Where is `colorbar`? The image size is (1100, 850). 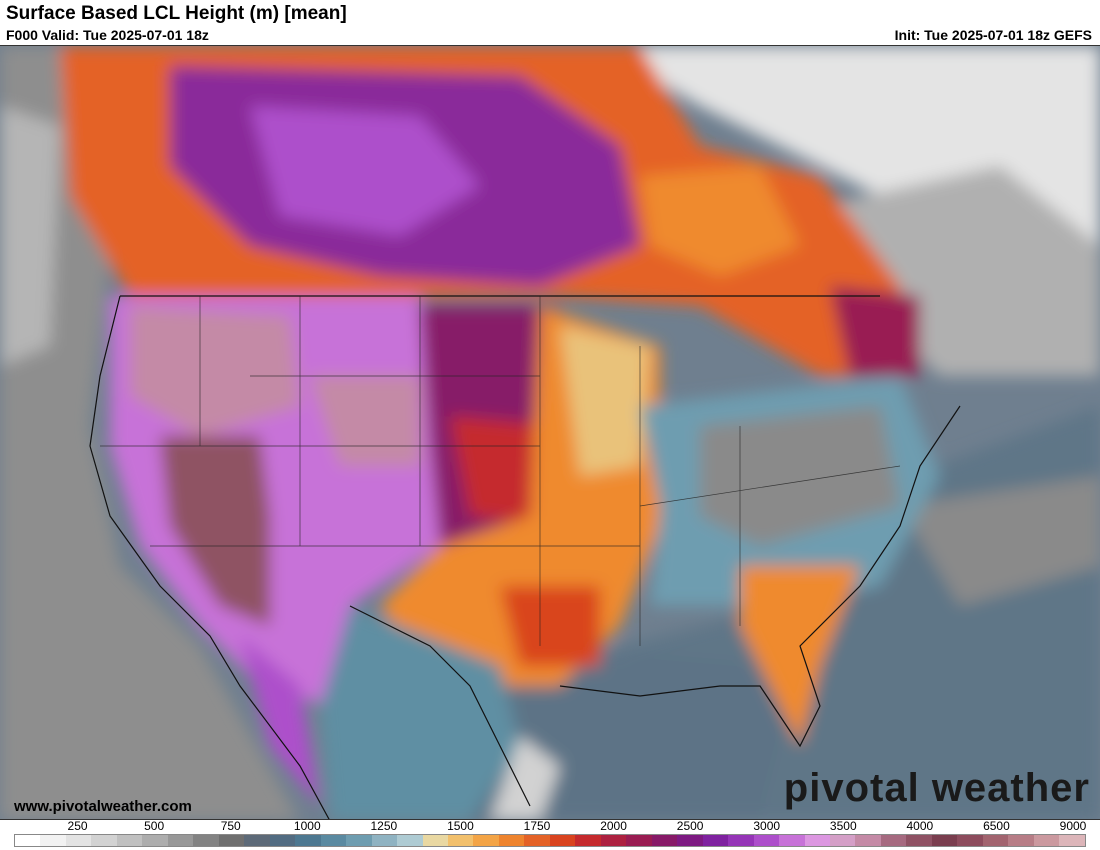 colorbar is located at coordinates (550, 840).